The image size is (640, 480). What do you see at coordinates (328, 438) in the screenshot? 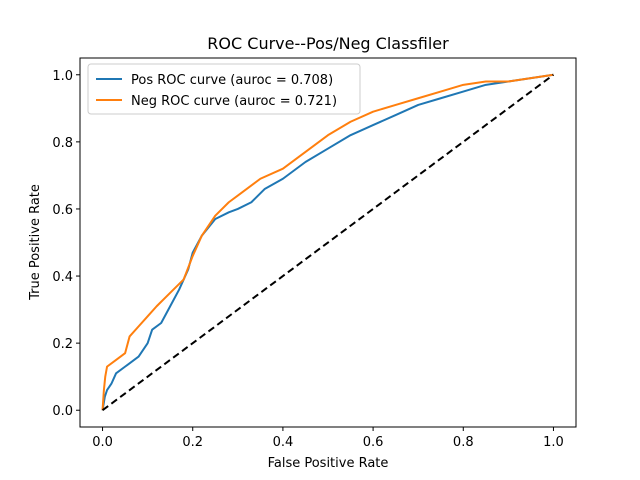
I see `x-axis-ticks: 0.0 0.2 0.4 0.6 0.8 1.0` at bounding box center [328, 438].